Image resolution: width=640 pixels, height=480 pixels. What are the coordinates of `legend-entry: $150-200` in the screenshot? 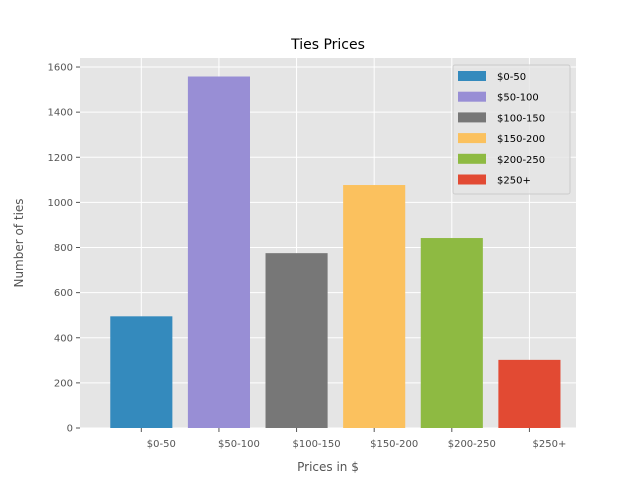 It's located at (521, 139).